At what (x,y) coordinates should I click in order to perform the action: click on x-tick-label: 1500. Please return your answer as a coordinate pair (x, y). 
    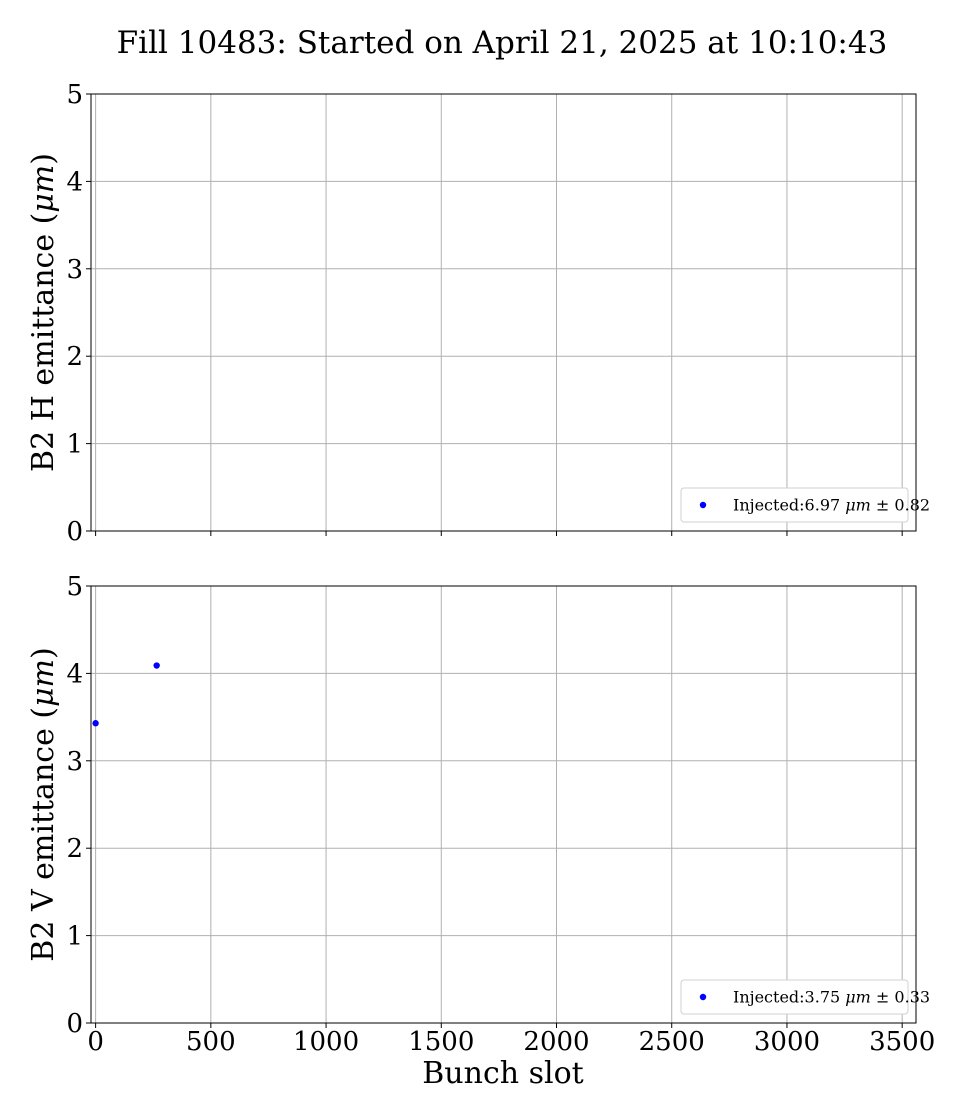
    Looking at the image, I should click on (441, 1042).